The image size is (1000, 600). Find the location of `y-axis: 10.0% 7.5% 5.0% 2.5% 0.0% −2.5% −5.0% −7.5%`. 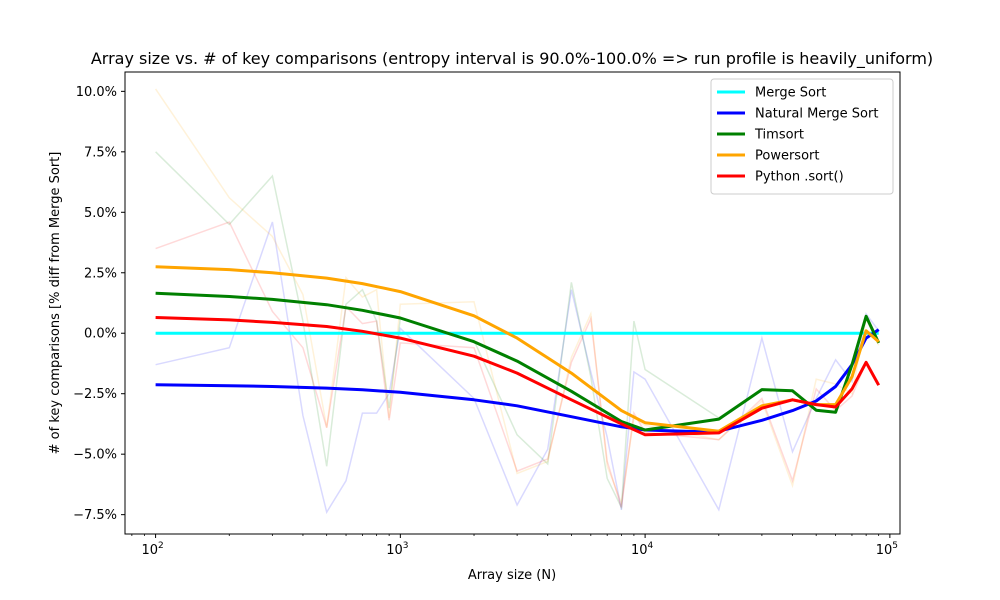

y-axis: 10.0% 7.5% 5.0% 2.5% 0.0% −2.5% −5.0% −7.5% is located at coordinates (99, 304).